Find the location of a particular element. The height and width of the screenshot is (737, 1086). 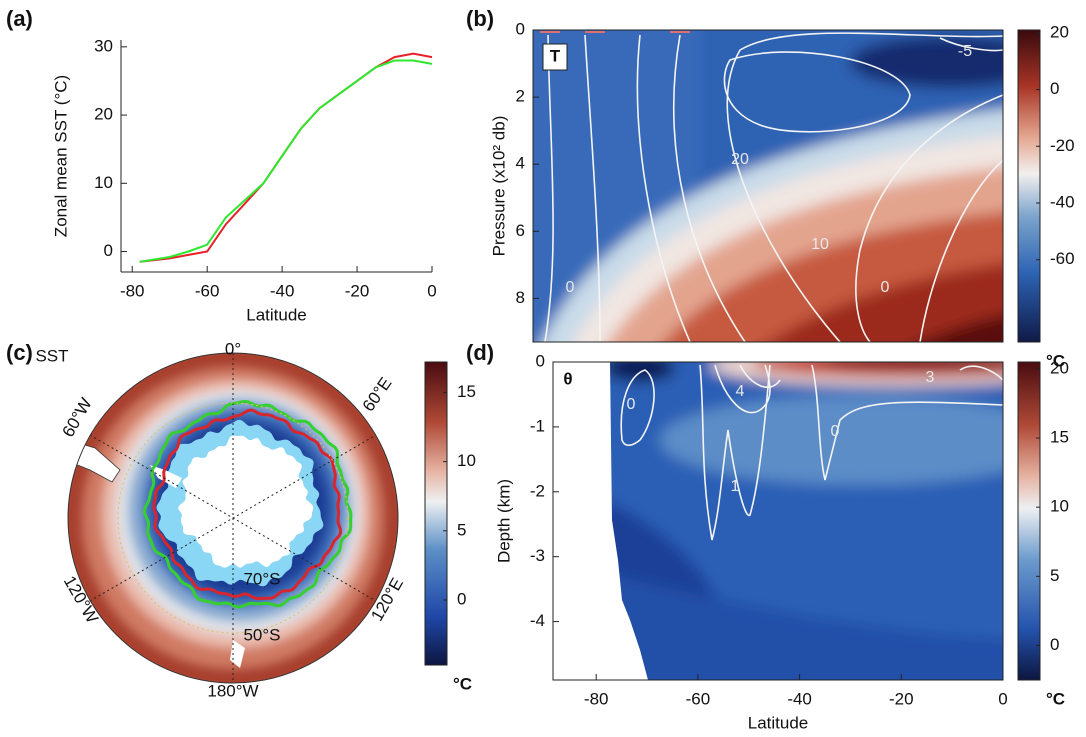

contour-label: 10 is located at coordinates (820, 244).